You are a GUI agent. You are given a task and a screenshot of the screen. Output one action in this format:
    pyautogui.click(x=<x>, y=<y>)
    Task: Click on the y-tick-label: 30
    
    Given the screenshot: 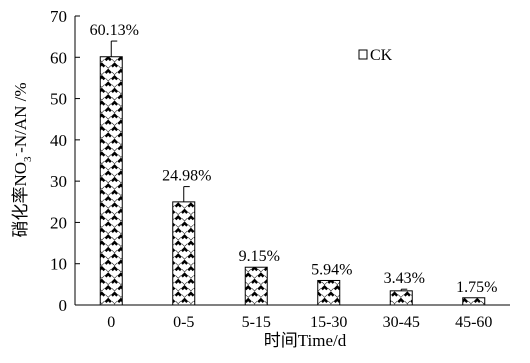 What is the action you would take?
    pyautogui.click(x=58, y=181)
    